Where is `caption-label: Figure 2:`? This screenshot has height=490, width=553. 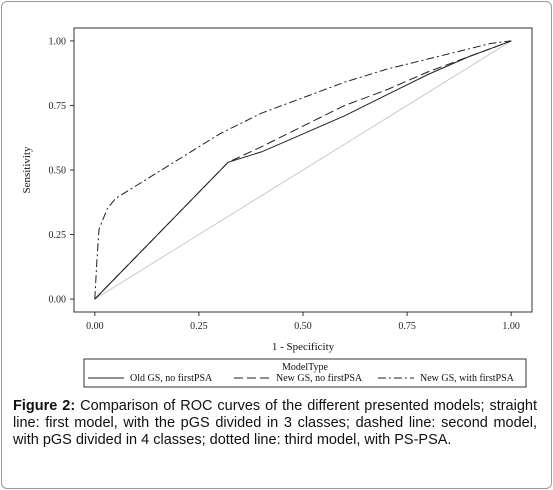 caption-label: Figure 2: is located at coordinates (44, 406).